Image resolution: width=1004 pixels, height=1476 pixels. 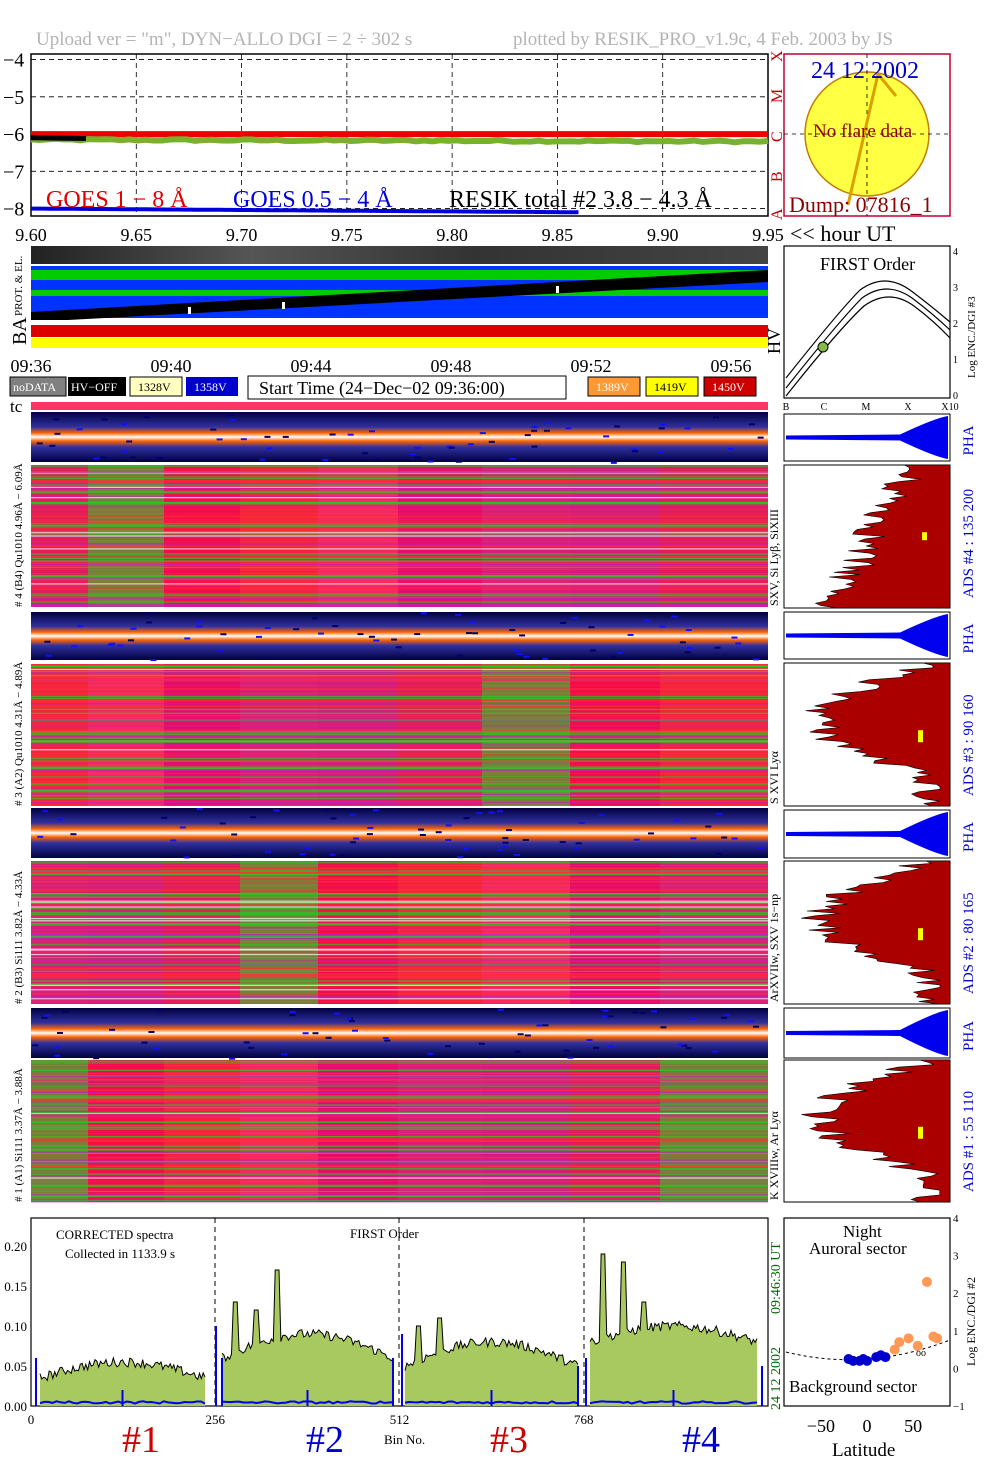 What do you see at coordinates (15, 1326) in the screenshot?
I see `spectrum-y-tick: 0.10` at bounding box center [15, 1326].